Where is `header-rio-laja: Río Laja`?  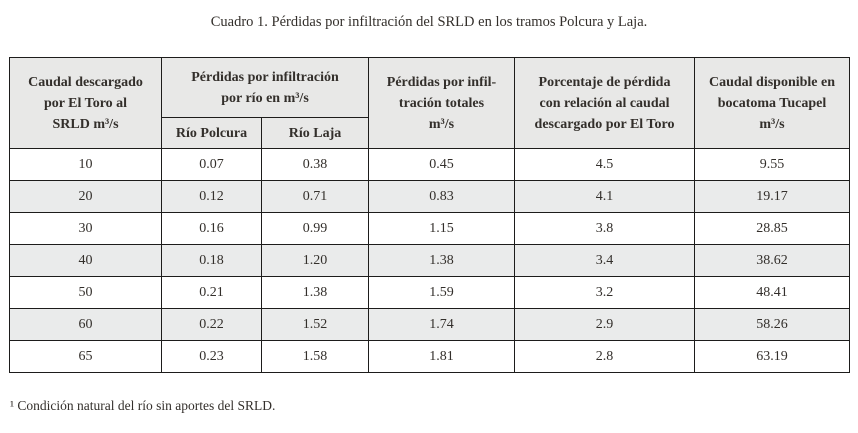 header-rio-laja: Río Laja is located at coordinates (315, 133).